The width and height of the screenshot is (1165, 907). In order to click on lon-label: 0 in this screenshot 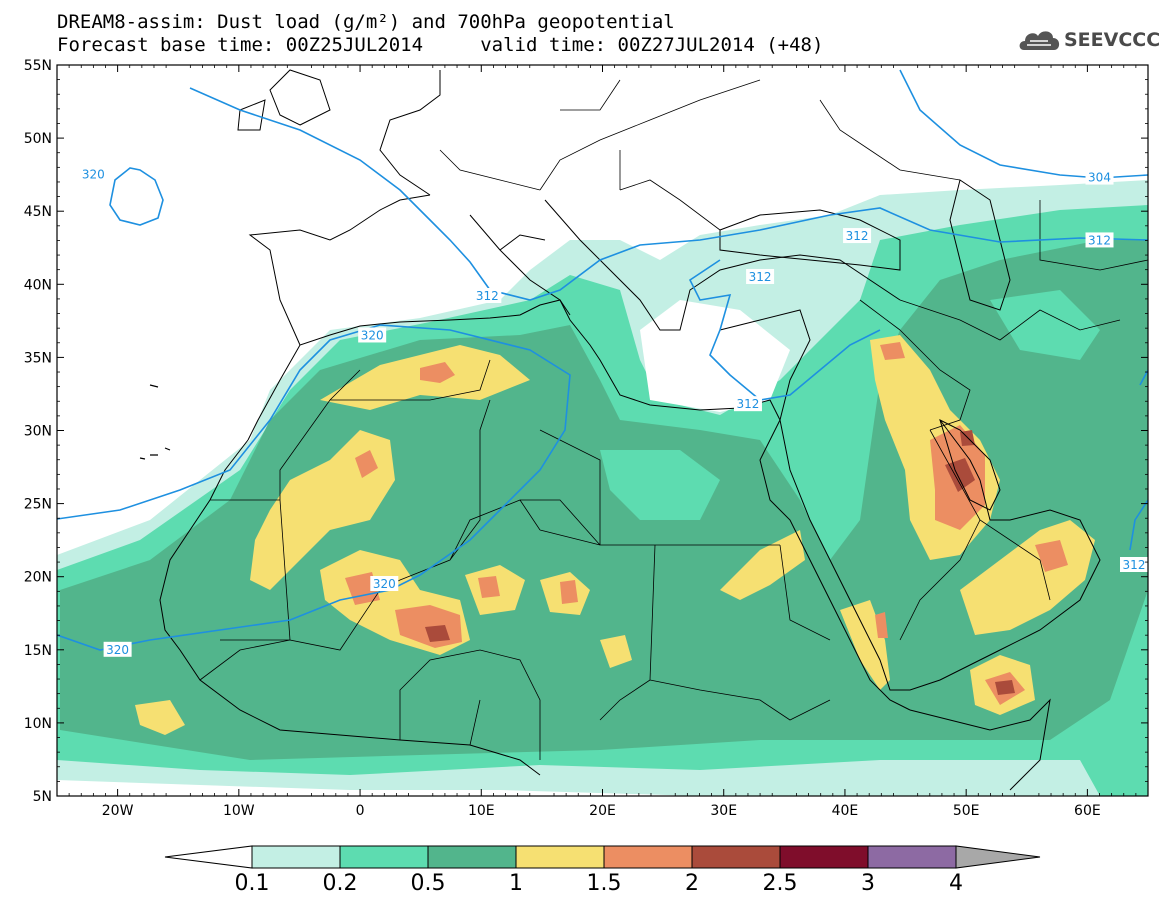, I will do `click(360, 811)`.